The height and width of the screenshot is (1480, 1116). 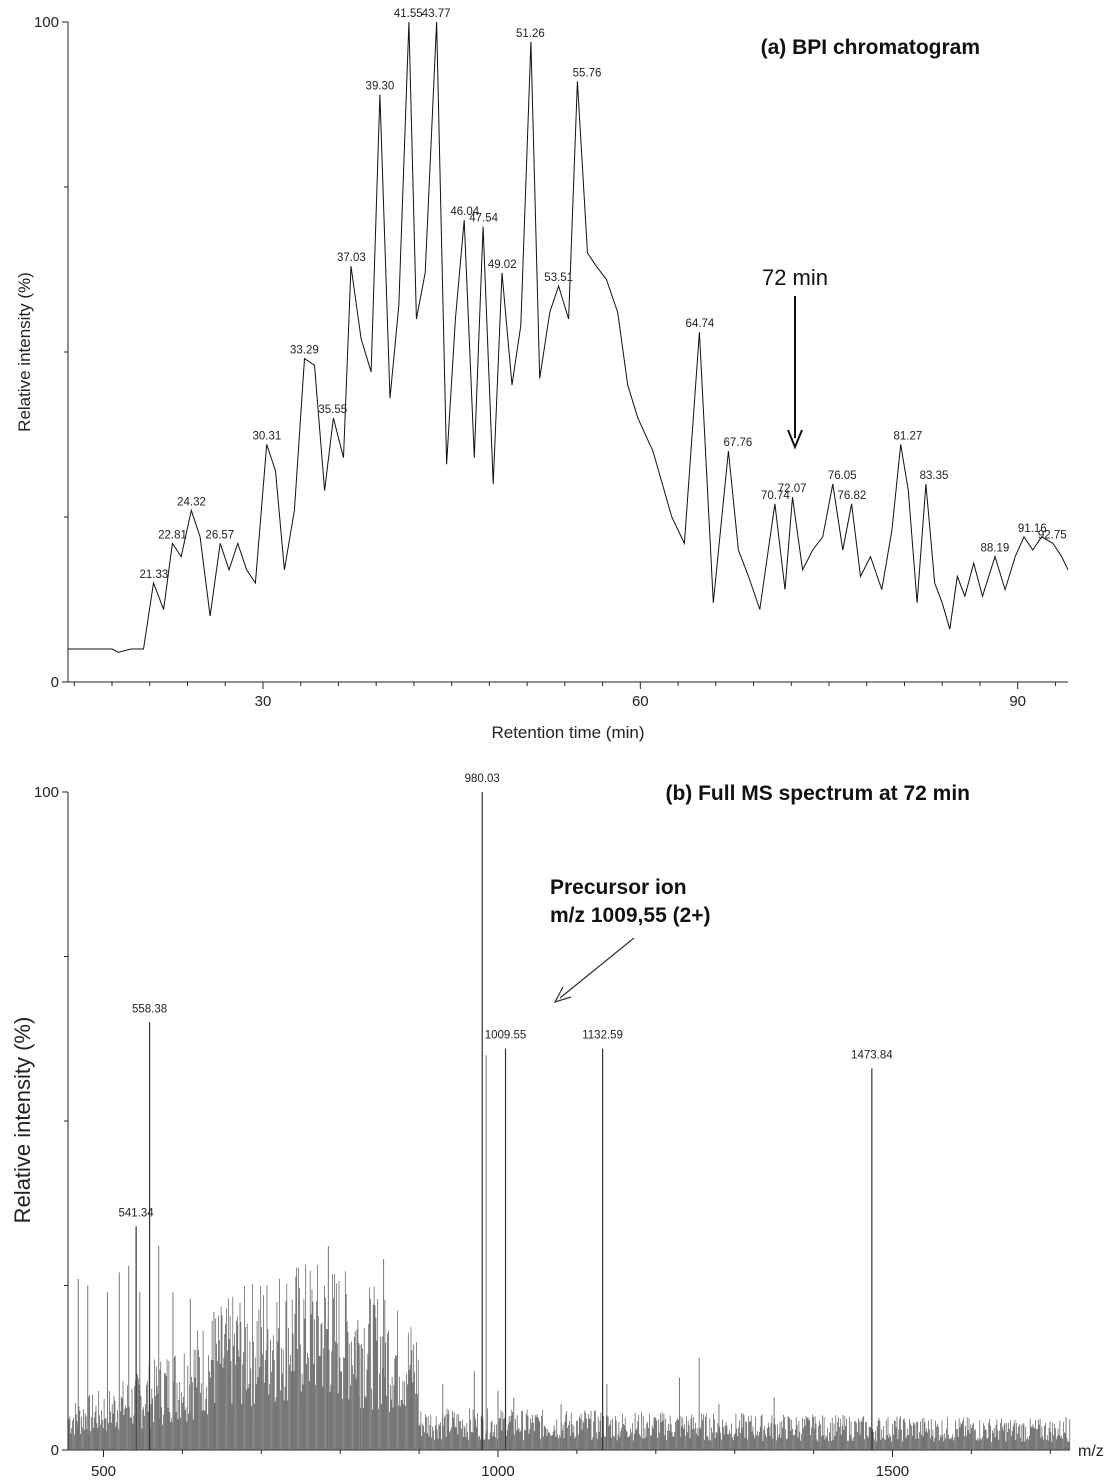 What do you see at coordinates (630, 915) in the screenshot?
I see `b-annotation-line2: m/z 1009,55 (2+)` at bounding box center [630, 915].